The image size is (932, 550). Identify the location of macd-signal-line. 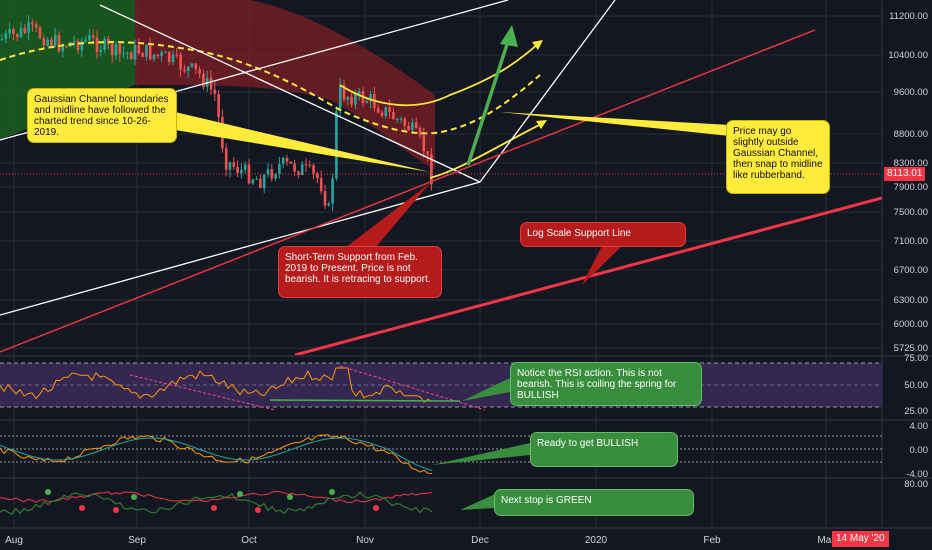
(216, 454).